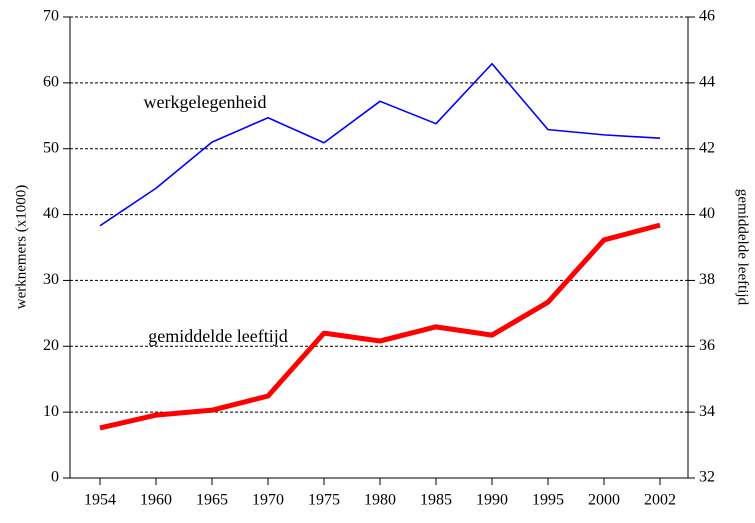 Image resolution: width=755 pixels, height=523 pixels. What do you see at coordinates (51, 213) in the screenshot?
I see `y-tick-label: 40` at bounding box center [51, 213].